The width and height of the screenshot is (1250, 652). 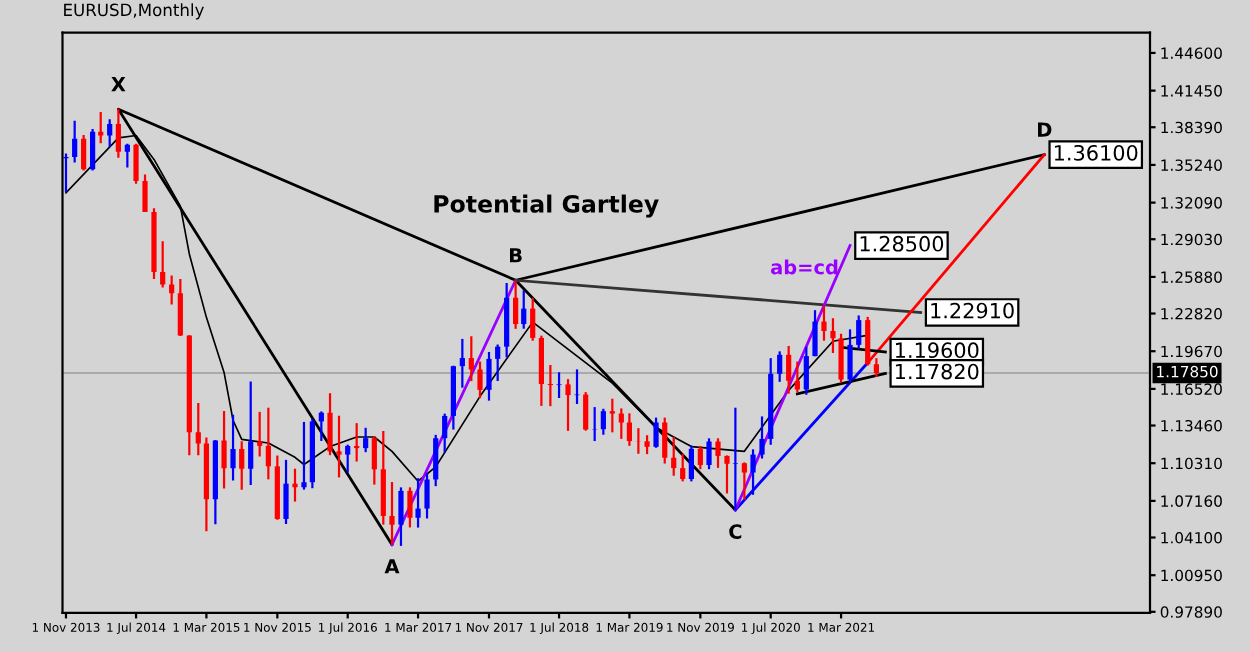 I want to click on data-label: 1.36100, so click(x=1096, y=152).